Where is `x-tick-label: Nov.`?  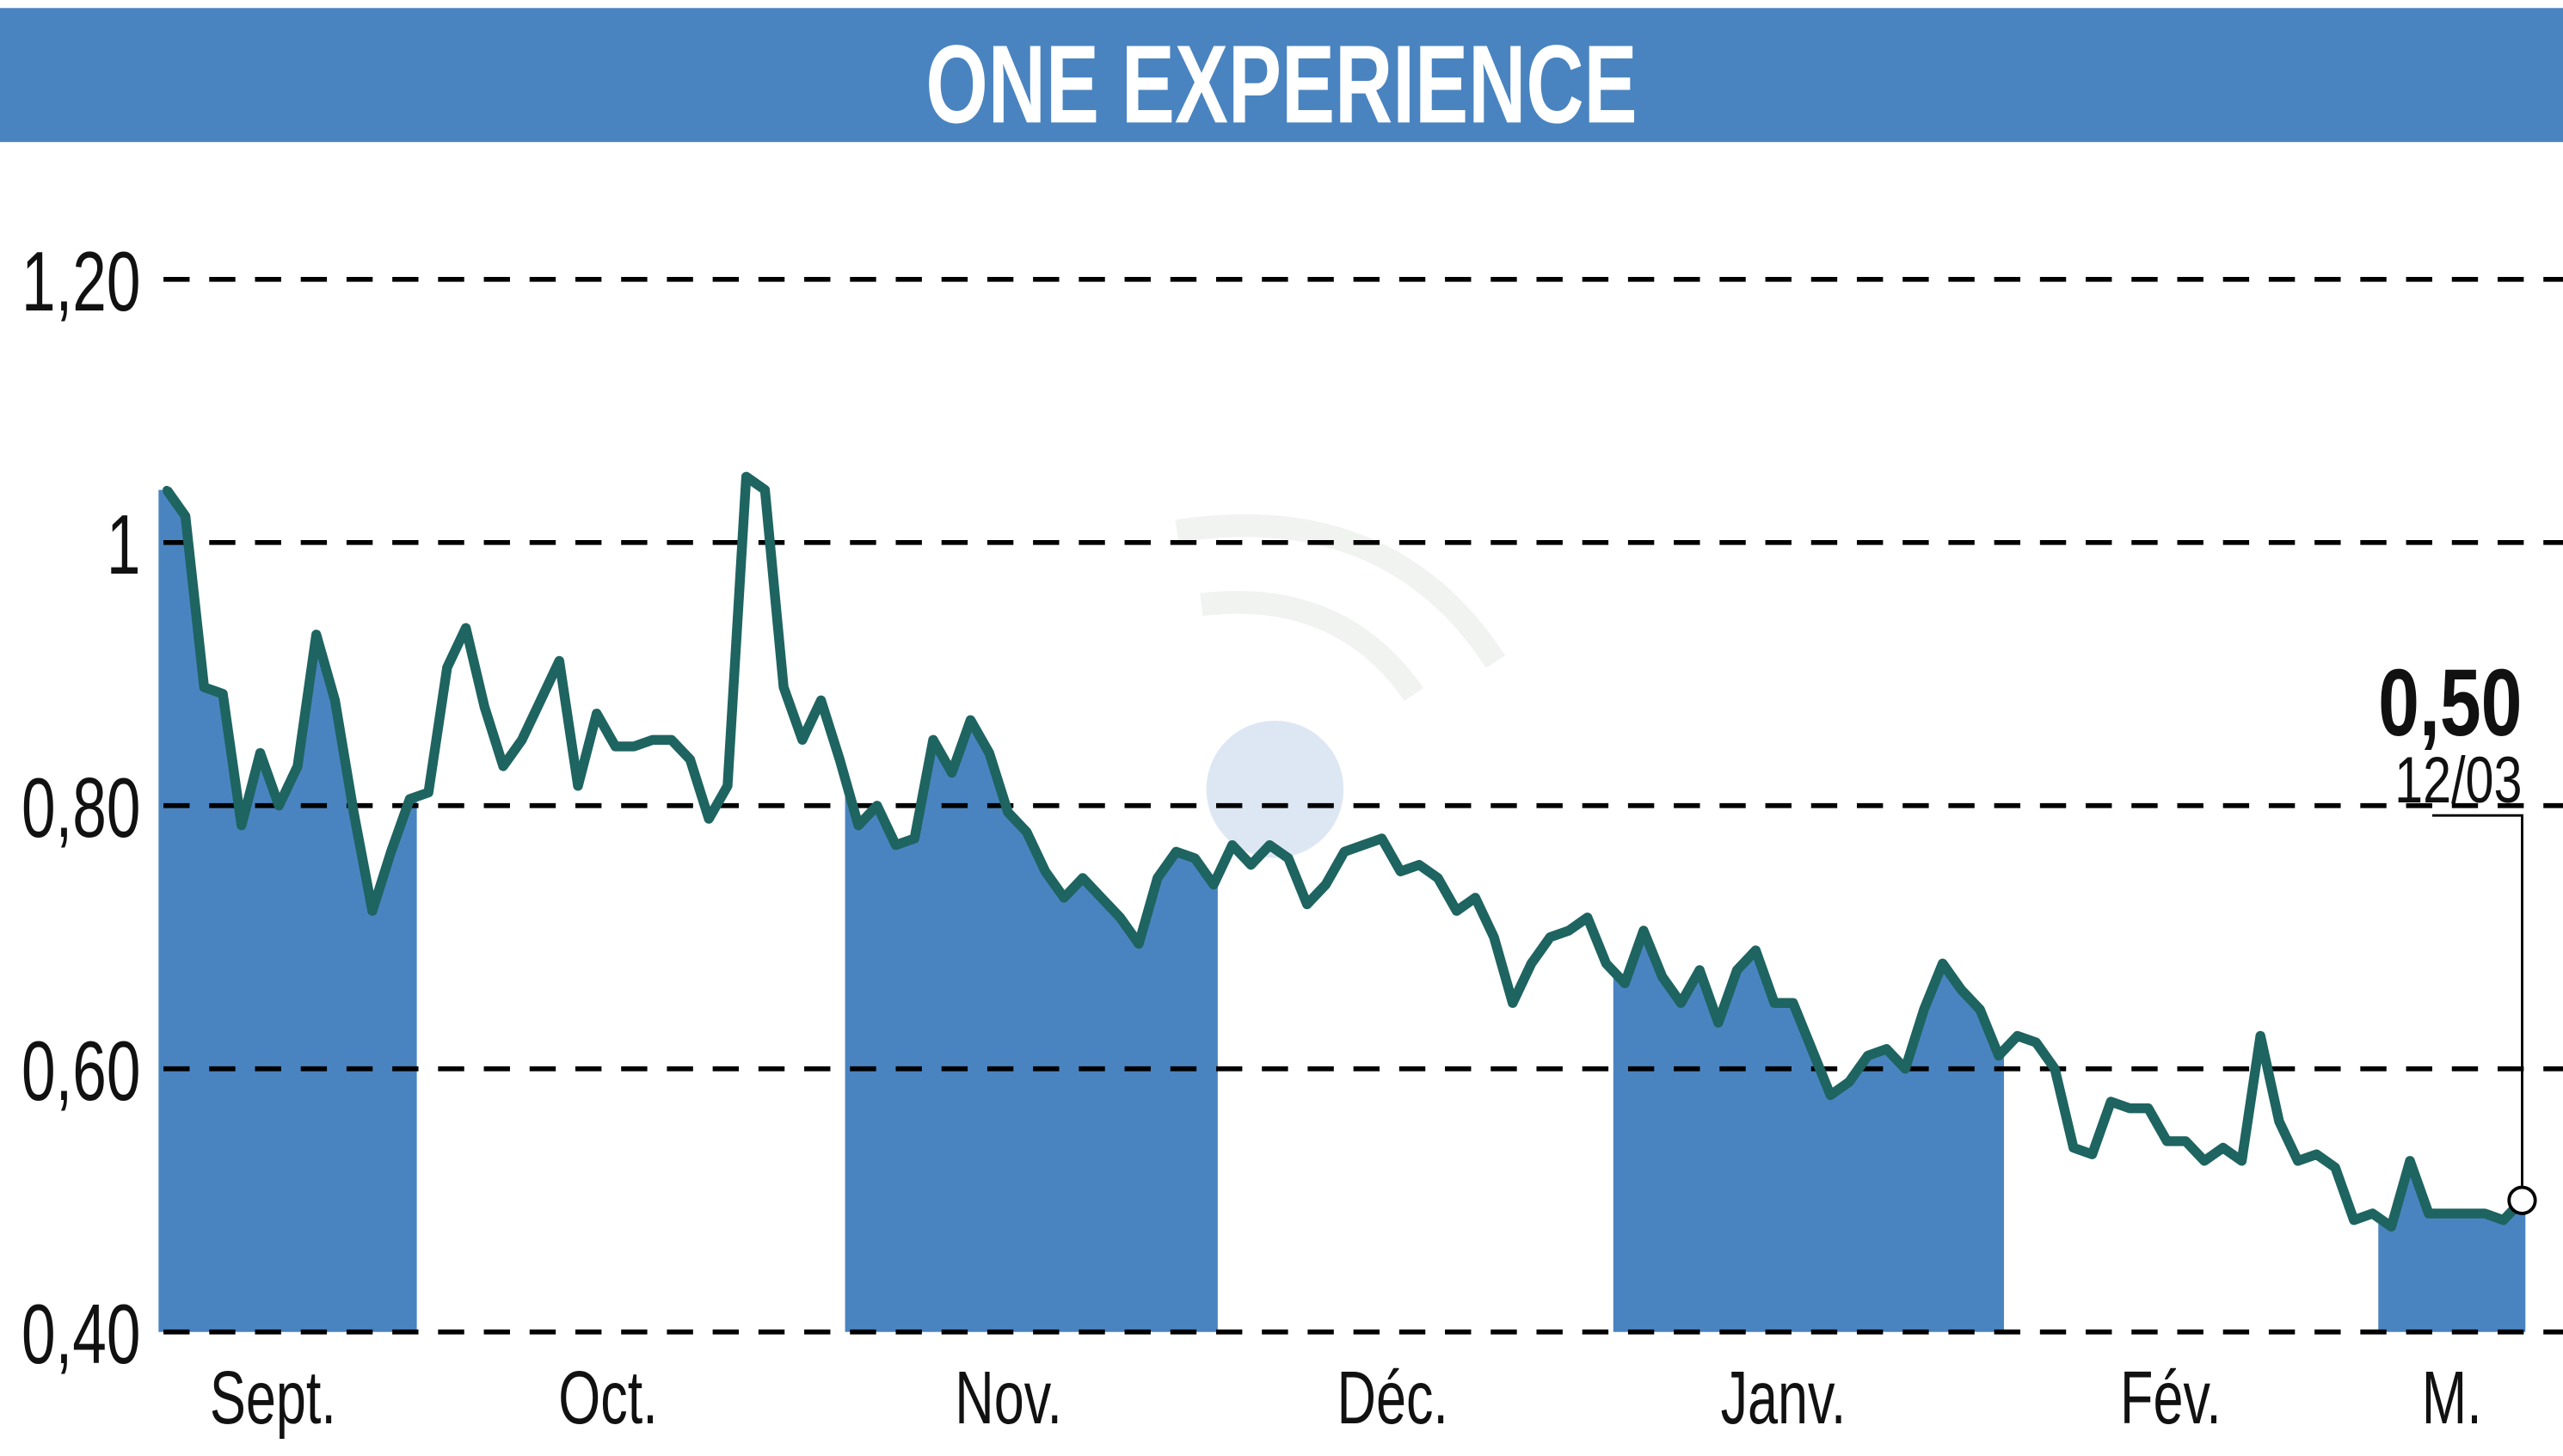 x-tick-label: Nov. is located at coordinates (1008, 1399).